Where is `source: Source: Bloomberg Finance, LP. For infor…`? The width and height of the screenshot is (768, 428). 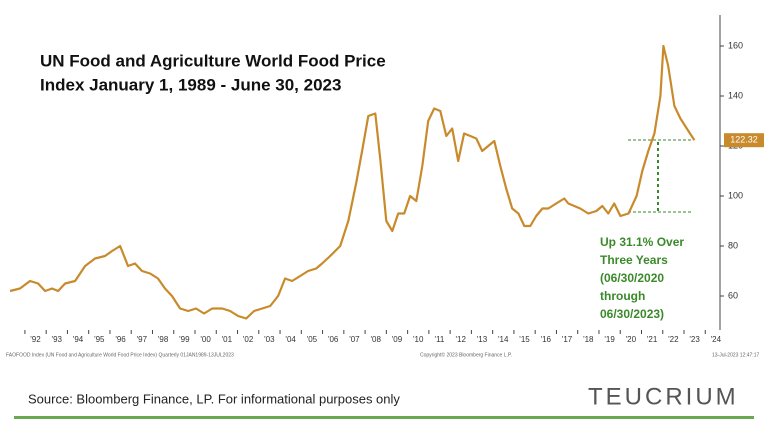 source: Source: Bloomberg Finance, LP. For infor… is located at coordinates (214, 398).